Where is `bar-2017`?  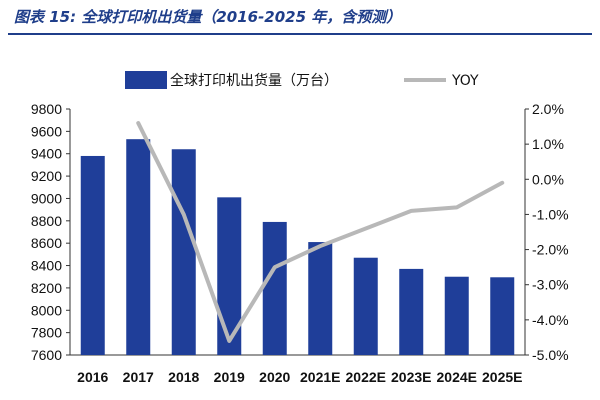
bar-2017 is located at coordinates (138, 247).